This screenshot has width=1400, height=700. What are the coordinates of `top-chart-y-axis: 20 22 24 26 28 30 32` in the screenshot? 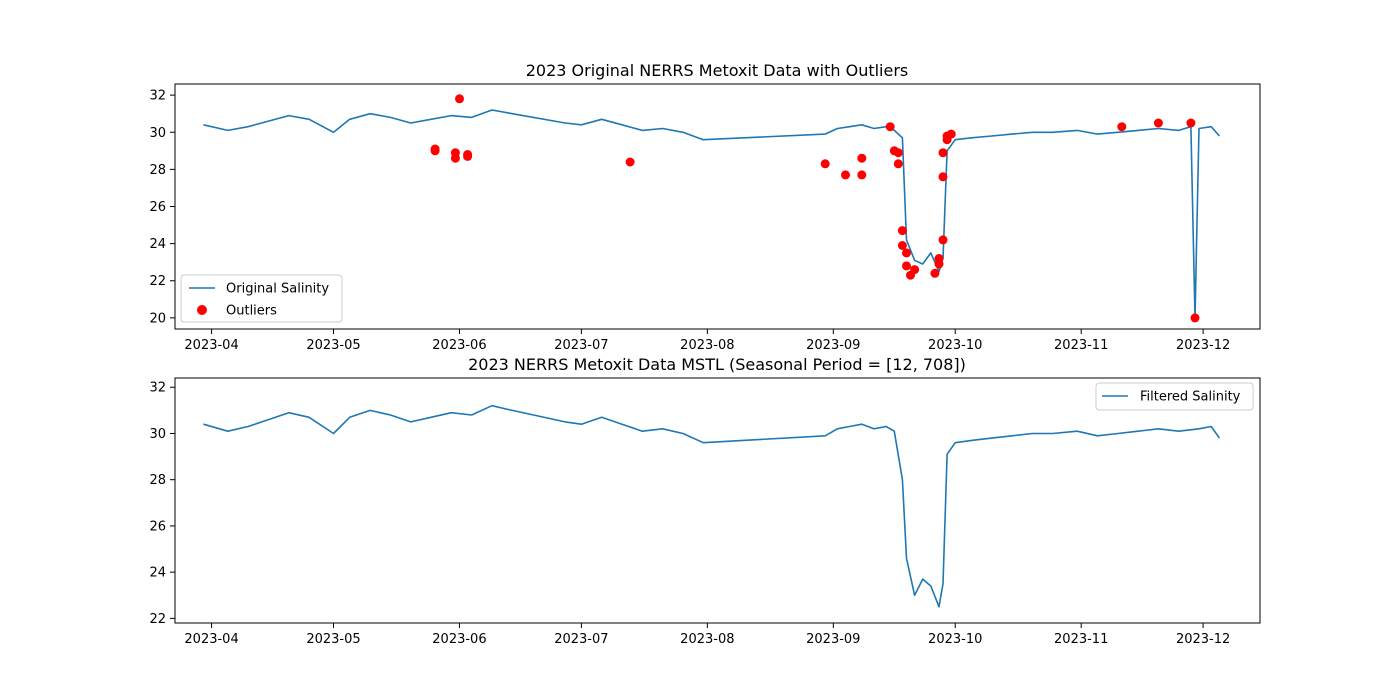 It's located at (162, 207).